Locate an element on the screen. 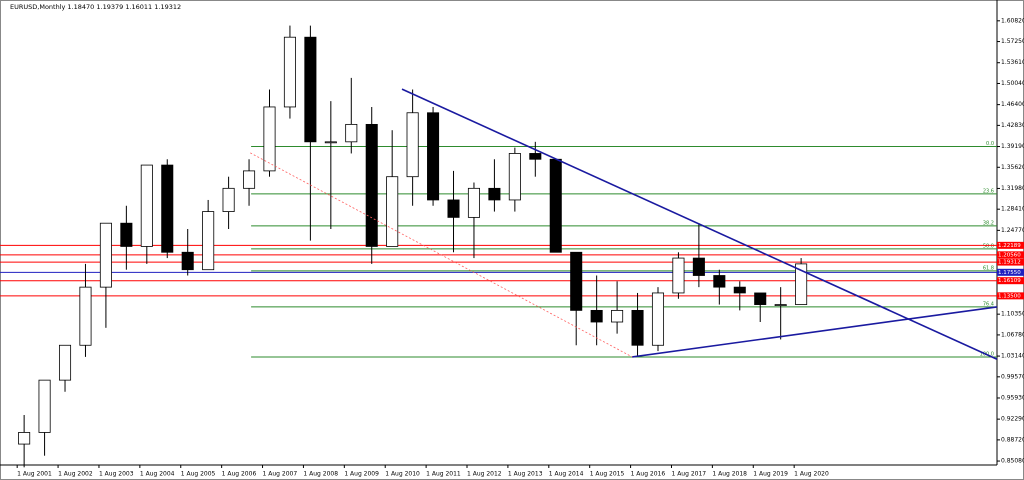  y-tick-label: 1.50040 is located at coordinates (1012, 83).